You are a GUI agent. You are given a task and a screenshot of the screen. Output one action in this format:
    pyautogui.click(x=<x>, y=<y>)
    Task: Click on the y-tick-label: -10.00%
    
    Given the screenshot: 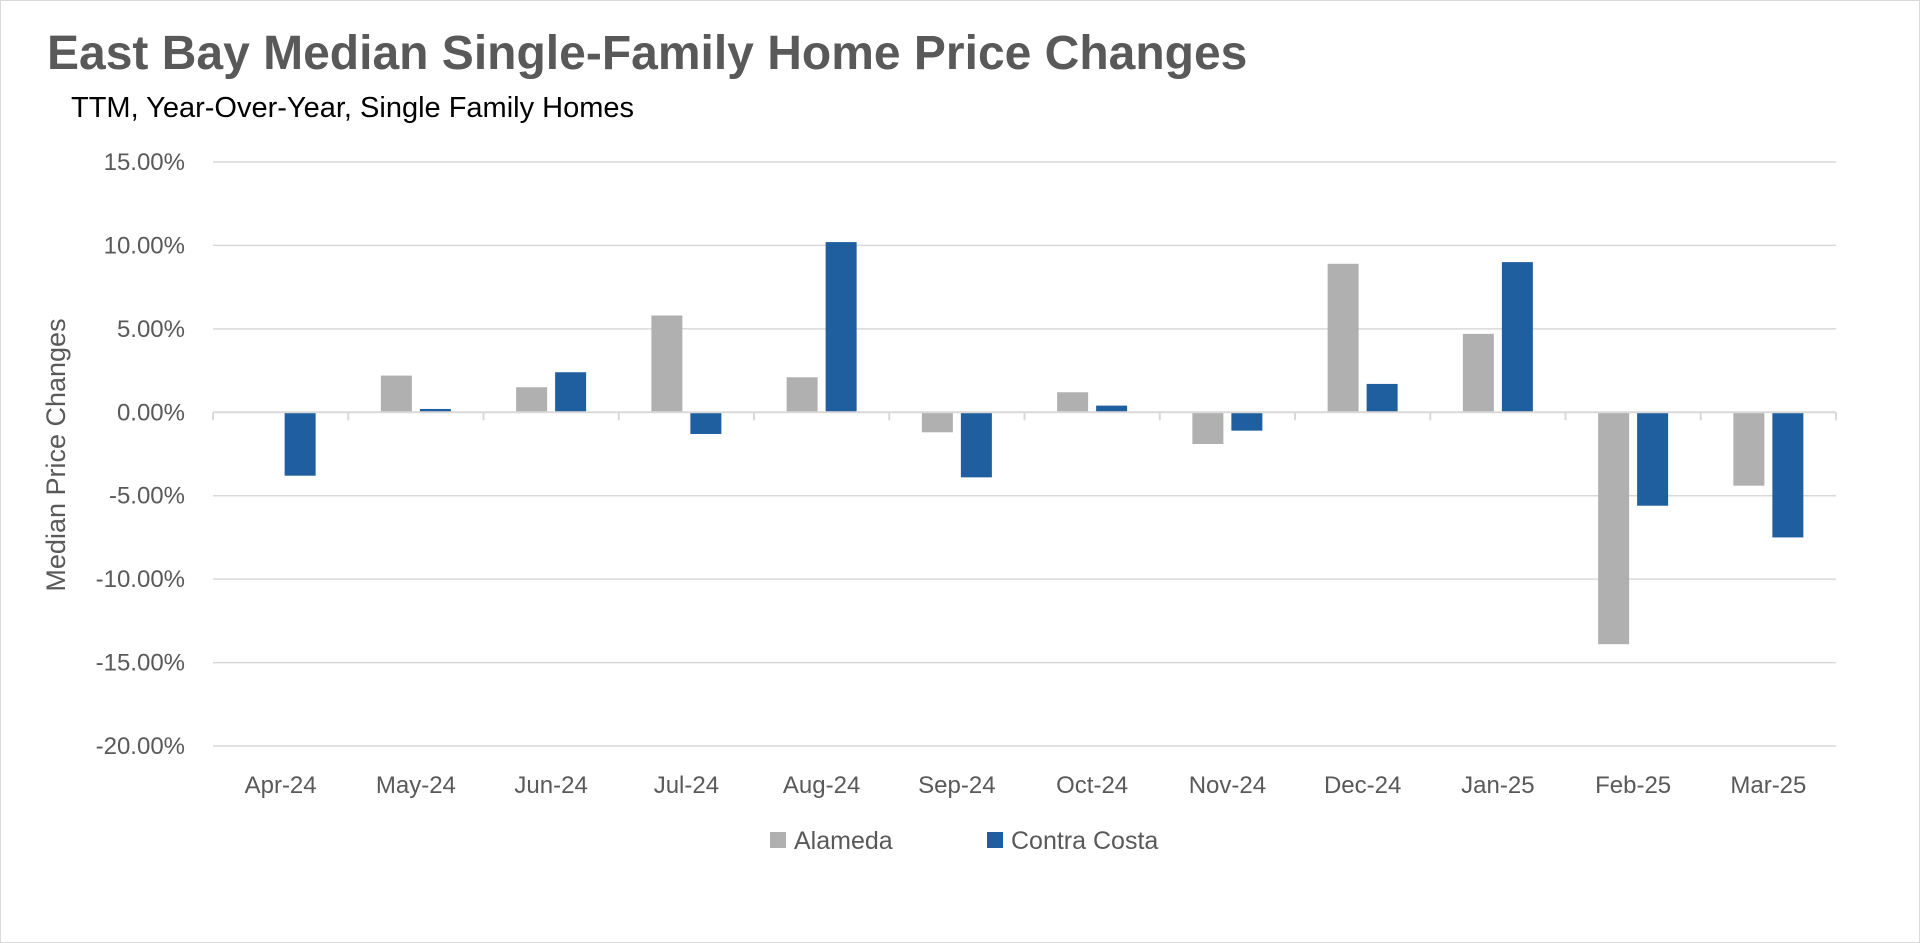 What is the action you would take?
    pyautogui.click(x=140, y=579)
    